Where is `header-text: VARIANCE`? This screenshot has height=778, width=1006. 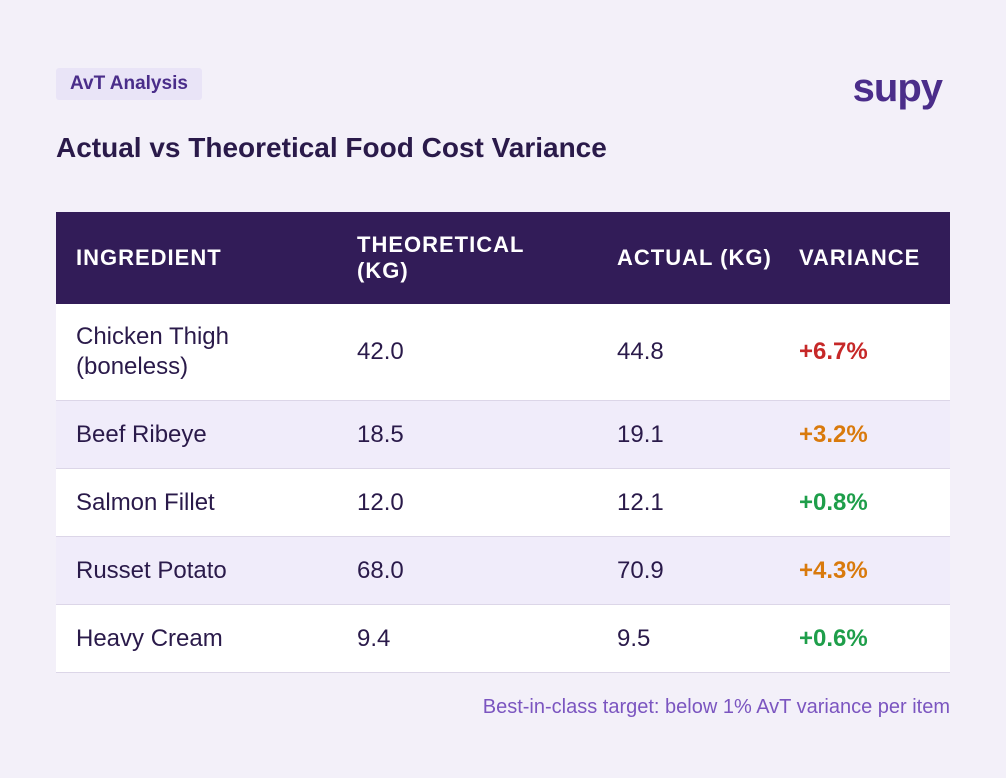
header-text: VARIANCE is located at coordinates (860, 257).